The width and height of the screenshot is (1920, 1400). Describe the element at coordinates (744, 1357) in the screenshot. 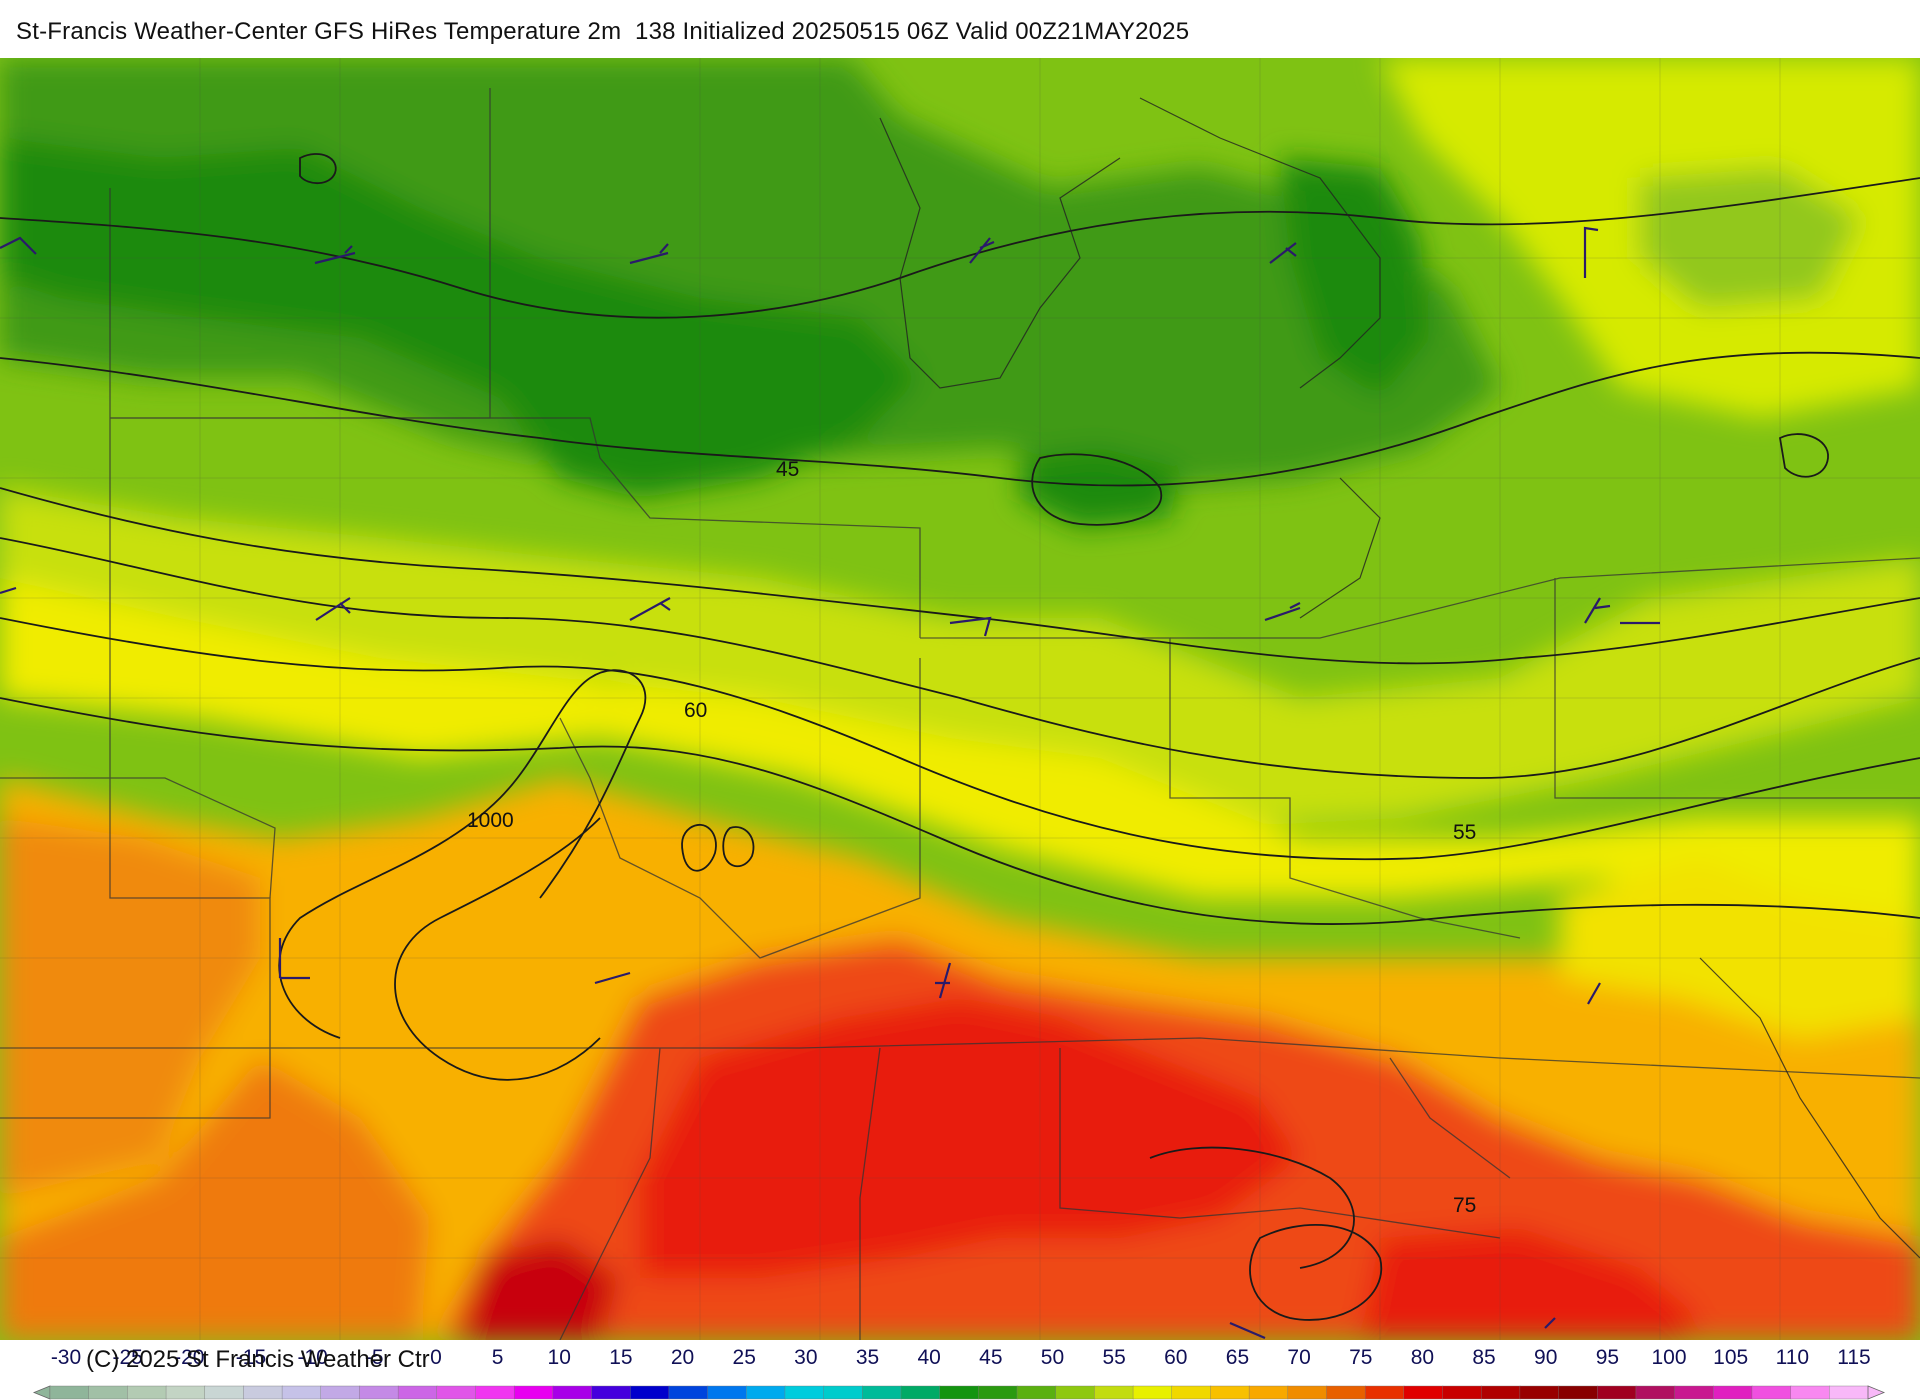

I see `colorbar-tick-label: 25` at that location.